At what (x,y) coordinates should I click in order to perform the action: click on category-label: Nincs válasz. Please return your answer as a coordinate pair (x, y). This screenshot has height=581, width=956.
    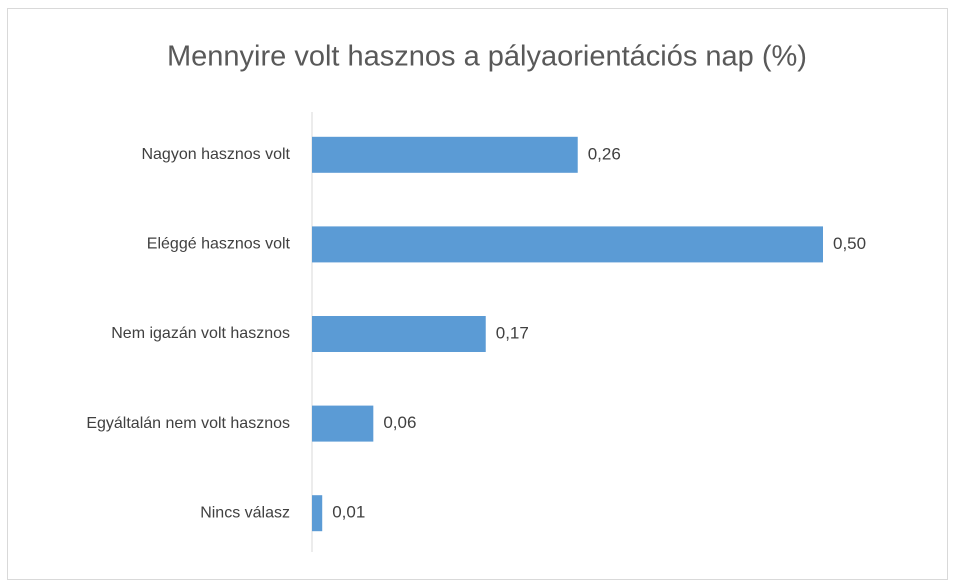
    Looking at the image, I should click on (245, 512).